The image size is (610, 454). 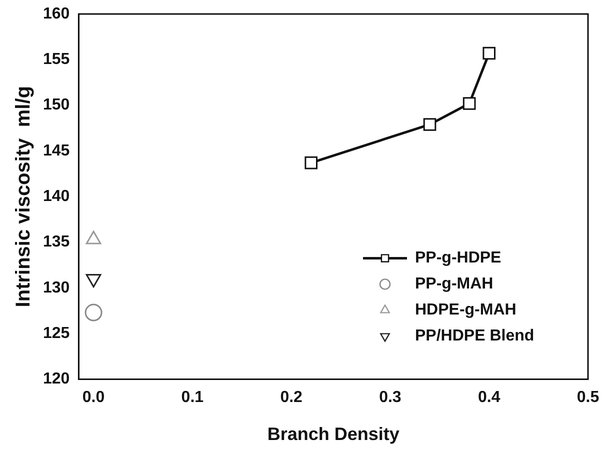 What do you see at coordinates (56, 287) in the screenshot?
I see `y-tick-label: 130` at bounding box center [56, 287].